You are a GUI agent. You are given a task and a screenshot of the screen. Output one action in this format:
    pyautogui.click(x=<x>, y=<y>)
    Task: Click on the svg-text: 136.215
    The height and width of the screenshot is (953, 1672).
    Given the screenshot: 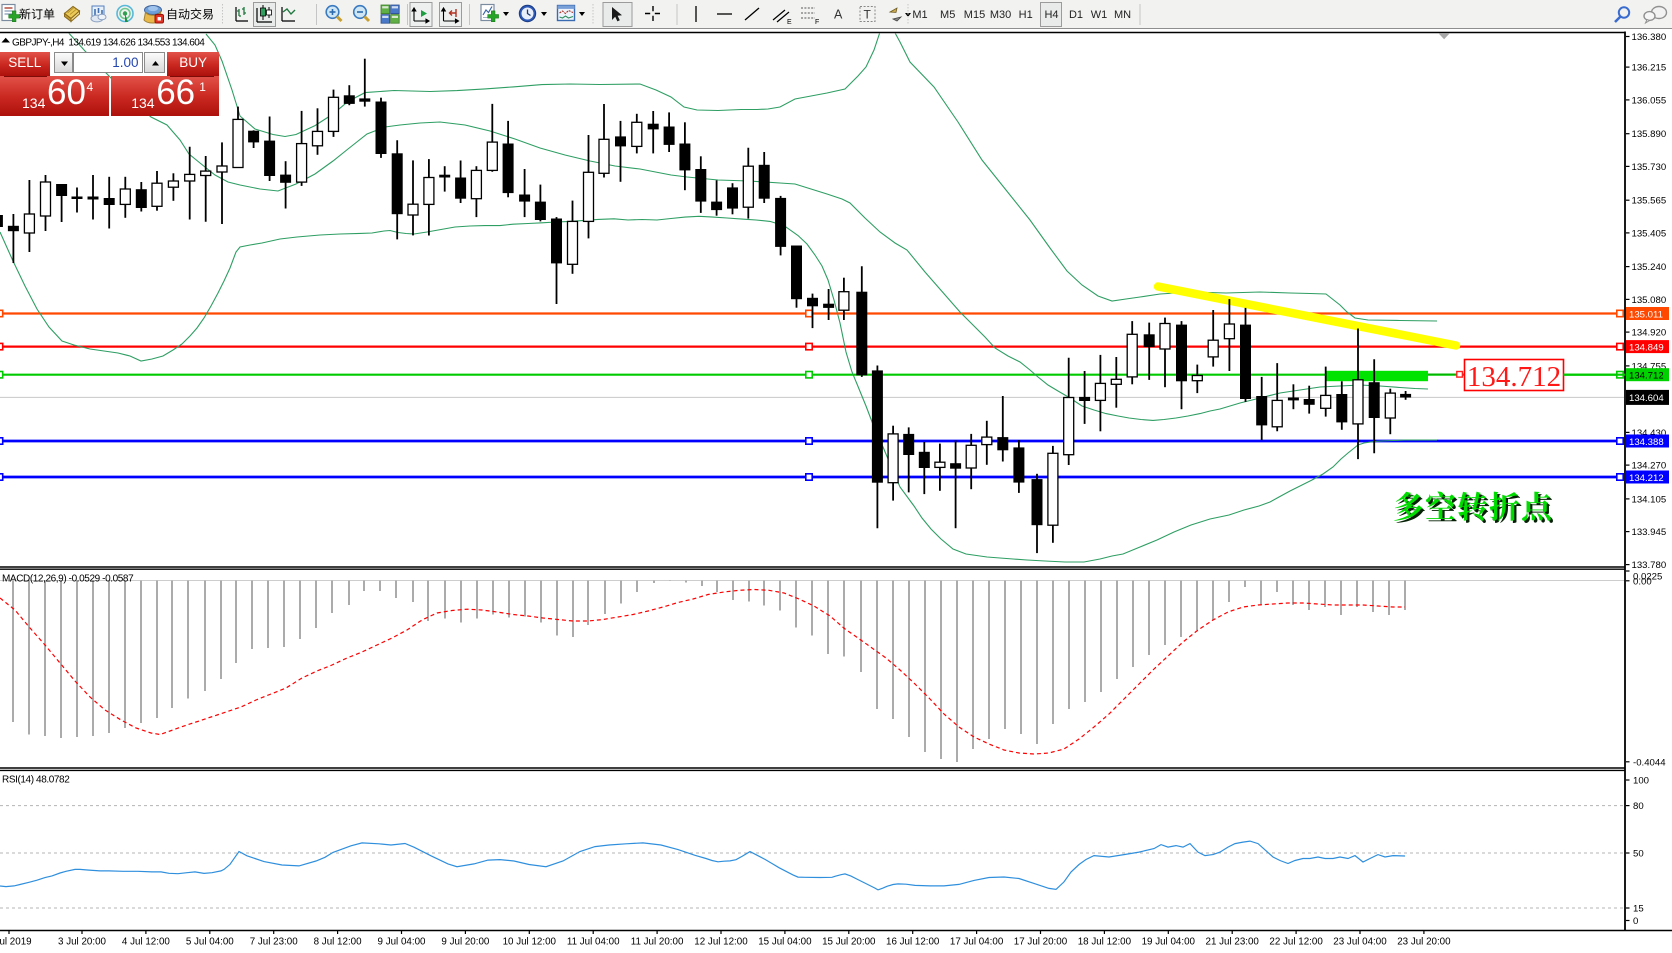 What is the action you would take?
    pyautogui.click(x=1649, y=68)
    